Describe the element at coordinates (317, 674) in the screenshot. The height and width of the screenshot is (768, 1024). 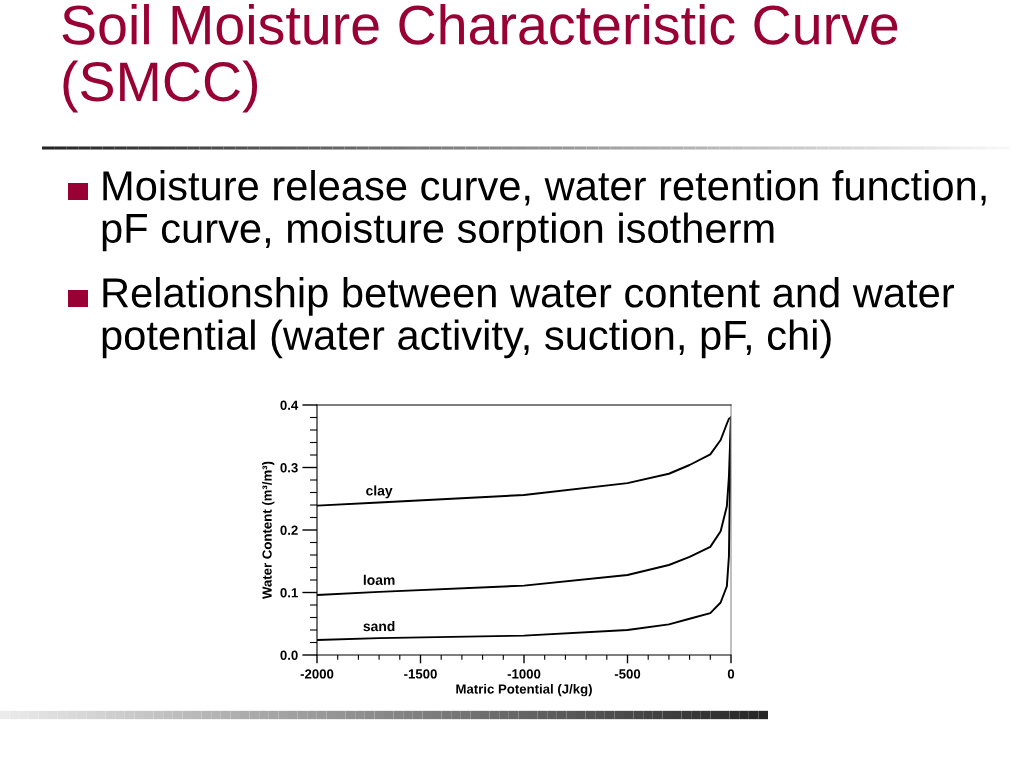
I see `x-tick-label: -2000` at that location.